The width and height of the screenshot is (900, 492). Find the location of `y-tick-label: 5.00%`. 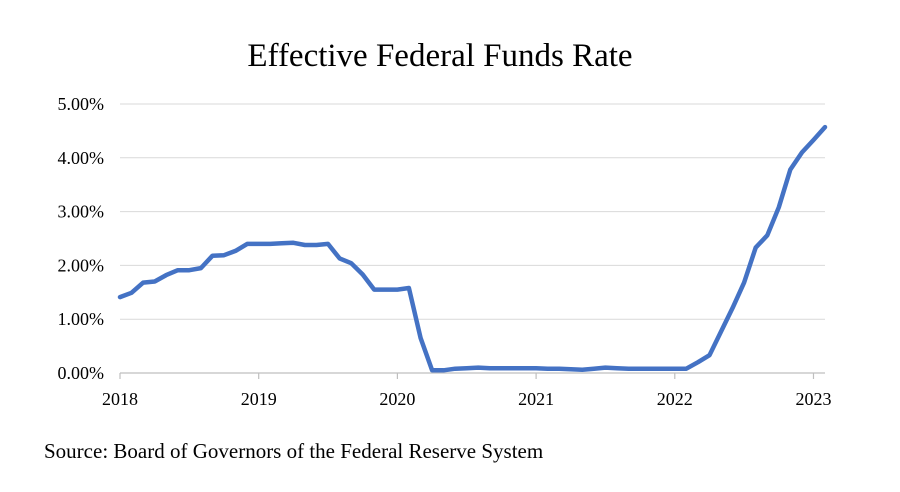

y-tick-label: 5.00% is located at coordinates (81, 104).